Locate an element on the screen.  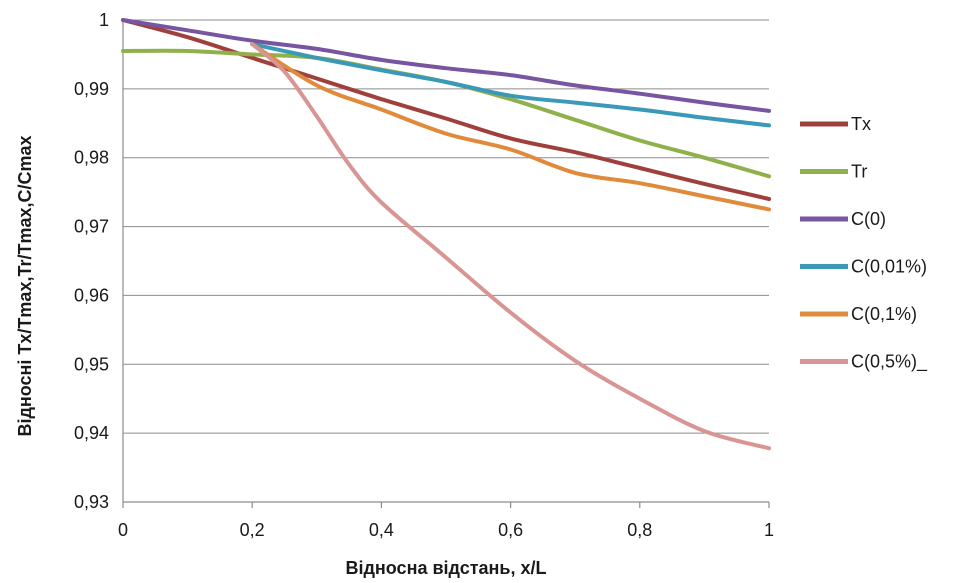
x-tick-label: 0,4 is located at coordinates (381, 530).